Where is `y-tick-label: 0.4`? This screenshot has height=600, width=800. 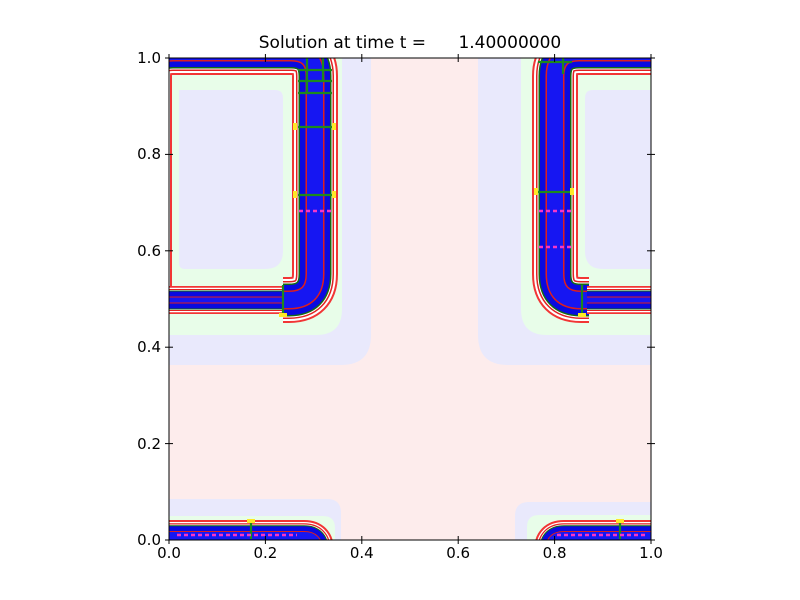 y-tick-label: 0.4 is located at coordinates (149, 347).